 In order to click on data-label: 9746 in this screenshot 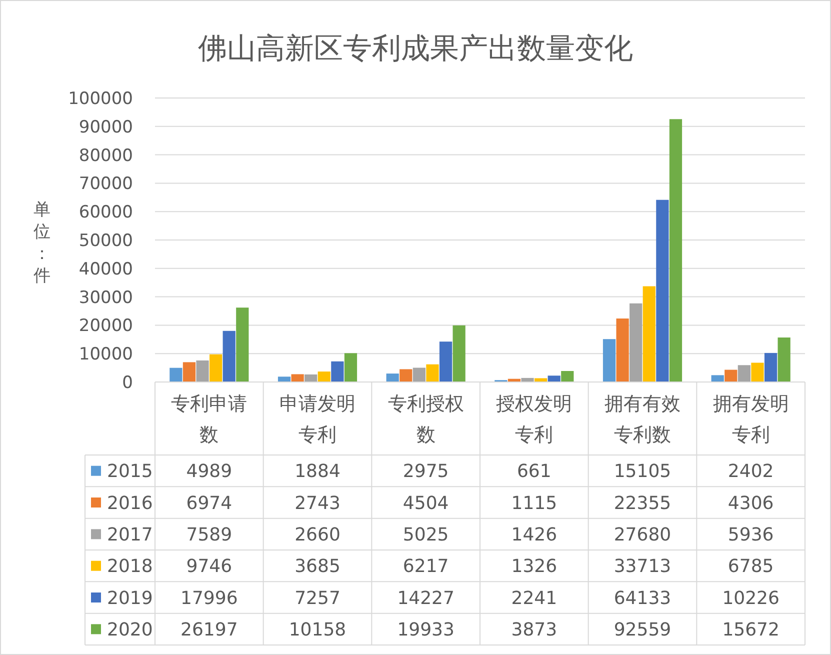, I will do `click(209, 567)`.